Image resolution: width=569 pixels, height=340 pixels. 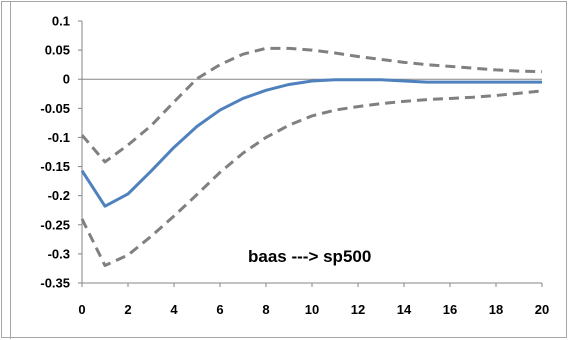 I want to click on x-tick-label: 12, so click(x=358, y=309).